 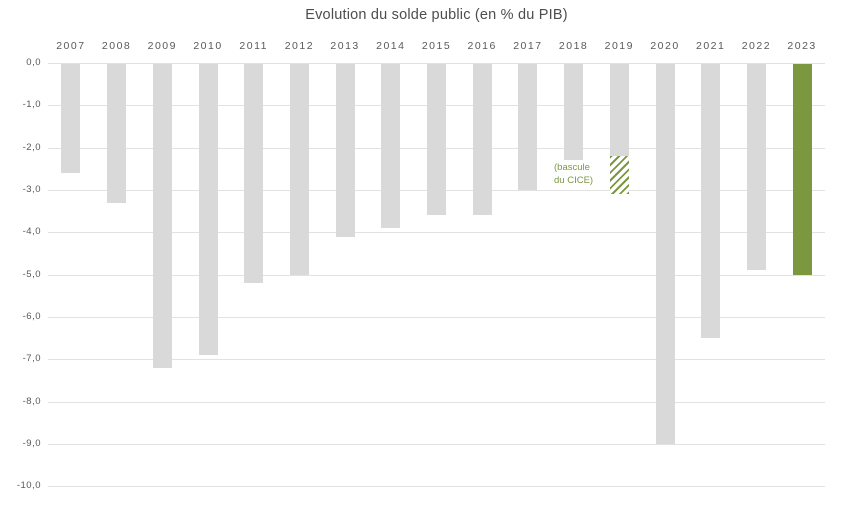 I want to click on y-axis-label: -7,0, so click(x=31, y=359).